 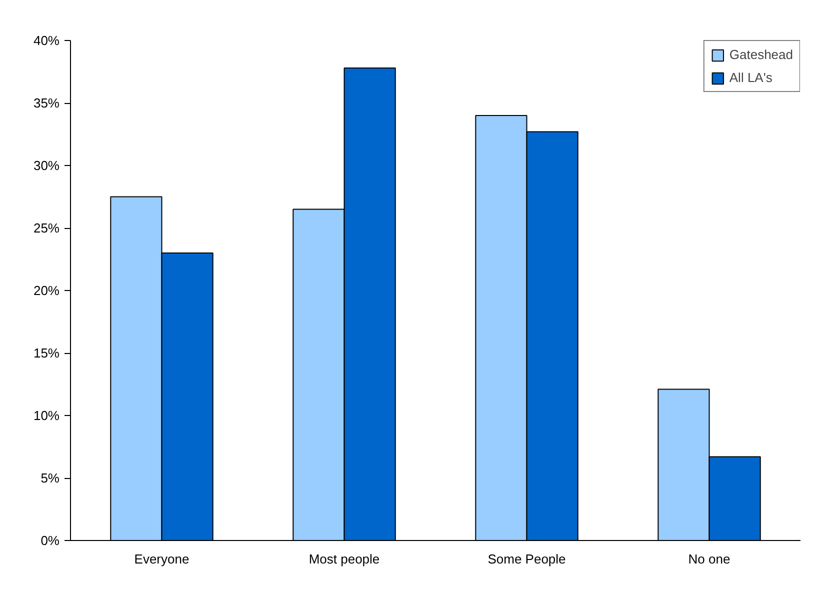 What do you see at coordinates (46, 165) in the screenshot?
I see `y-tick-label: 30%` at bounding box center [46, 165].